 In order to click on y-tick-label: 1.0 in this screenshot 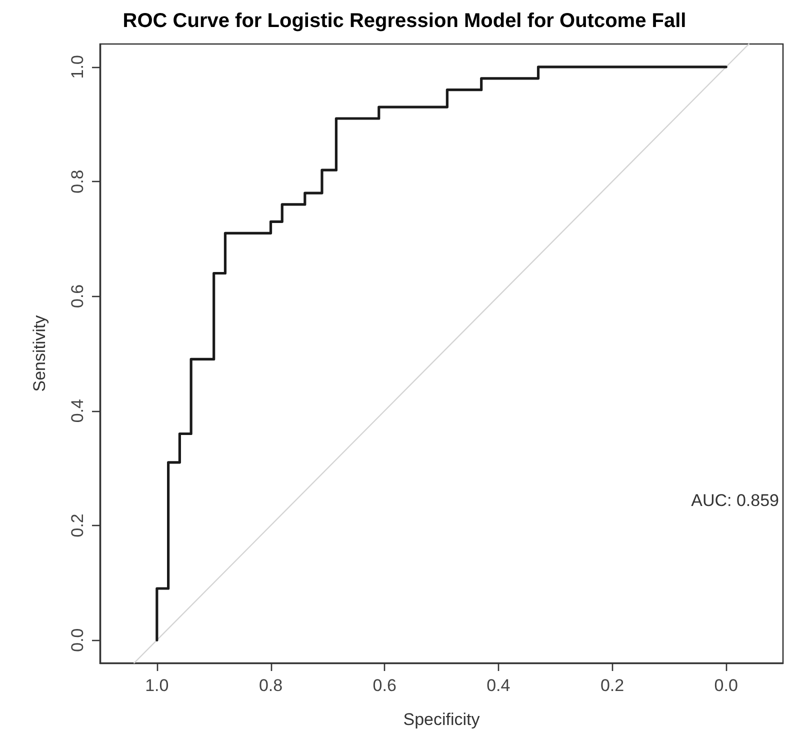, I will do `click(77, 67)`.